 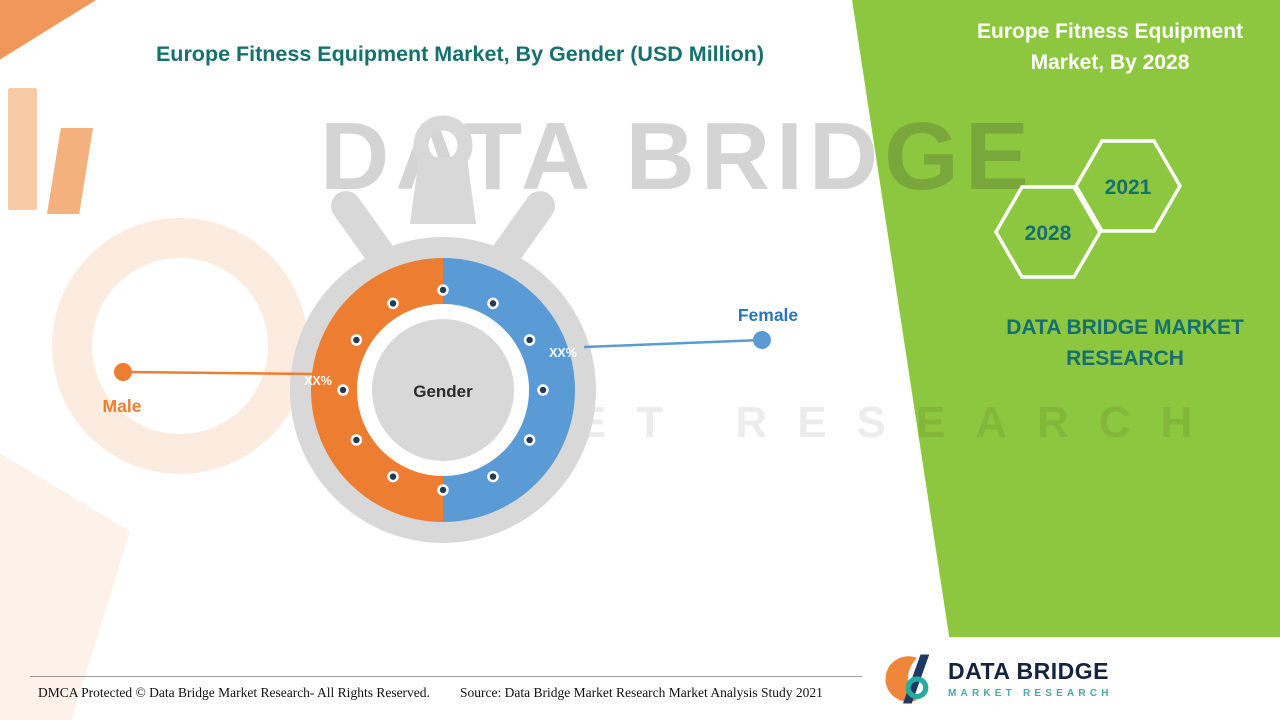 I want to click on donut-center-disc, so click(x=443, y=390).